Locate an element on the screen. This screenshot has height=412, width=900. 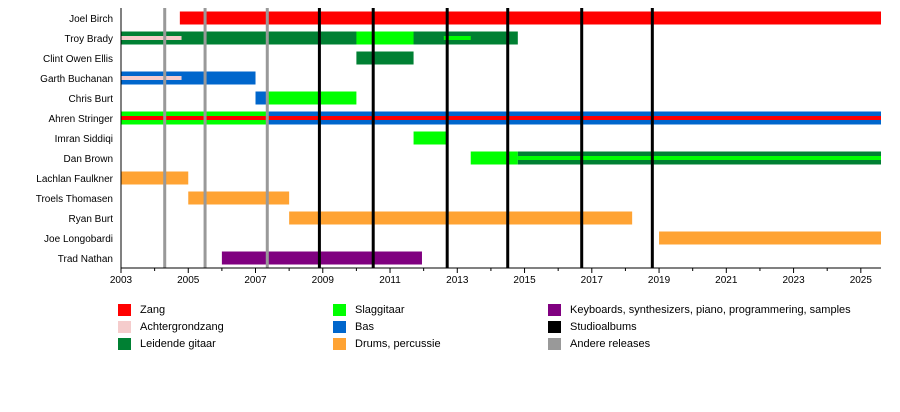
x-tick-label: 2023 is located at coordinates (793, 280).